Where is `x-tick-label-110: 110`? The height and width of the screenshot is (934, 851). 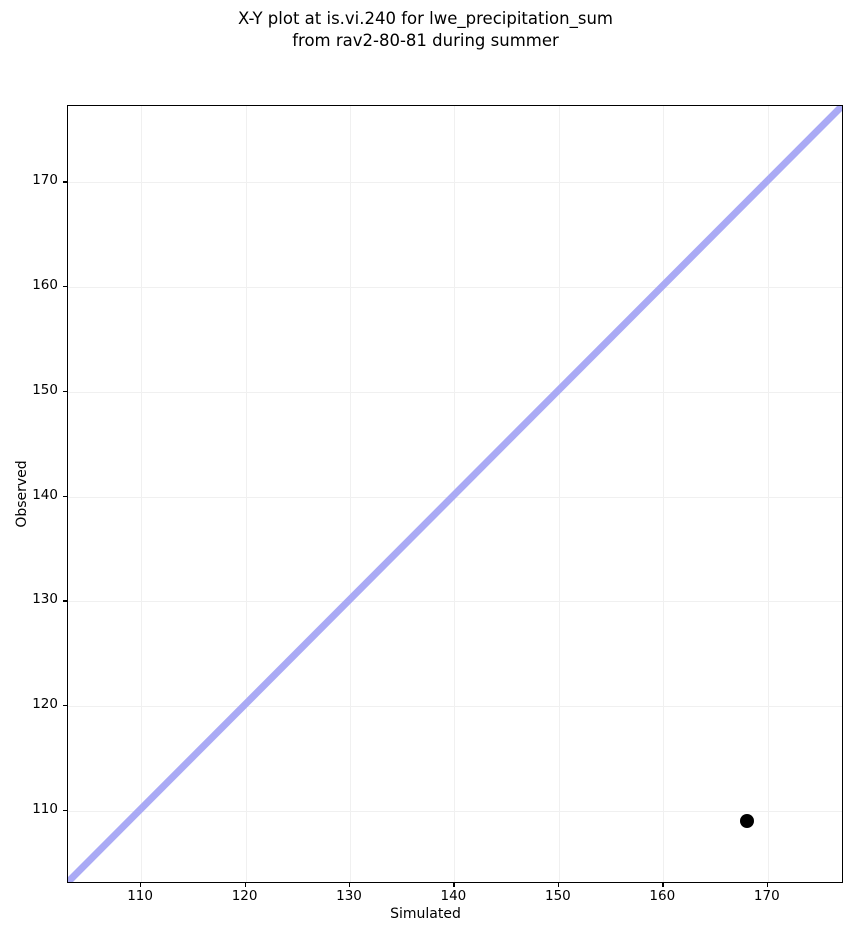 x-tick-label-110: 110 is located at coordinates (140, 896).